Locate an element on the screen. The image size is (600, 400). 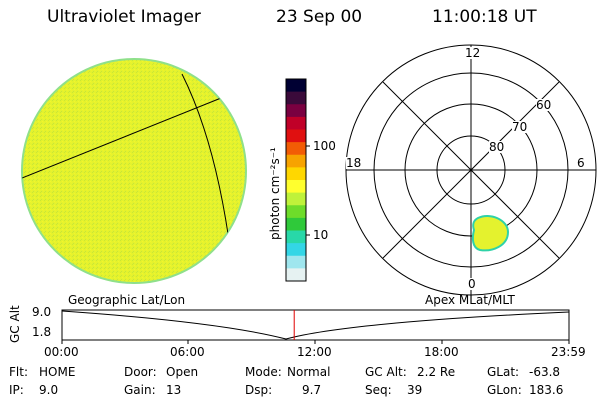
image-date: 23 Sep 00 is located at coordinates (319, 17).